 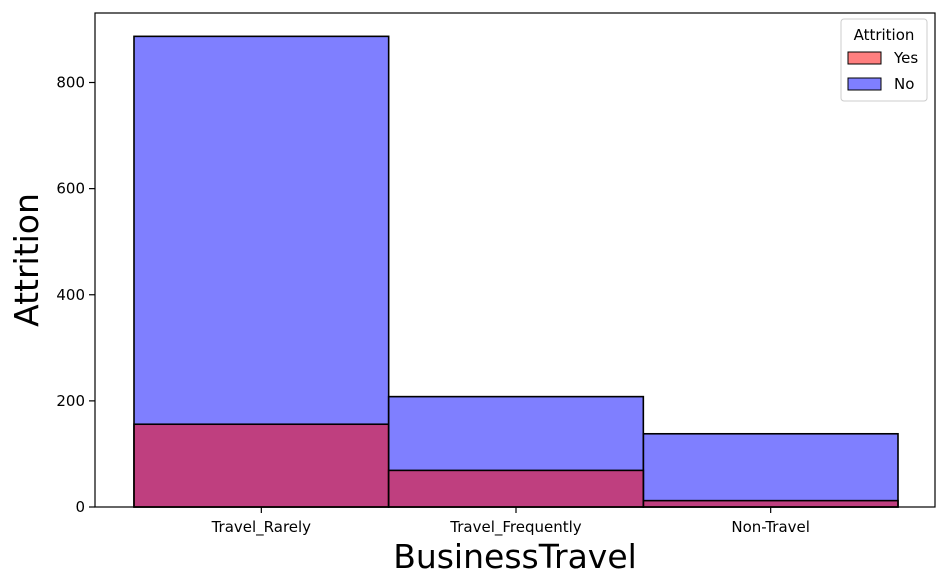 What do you see at coordinates (515, 527) in the screenshot?
I see `x-tick-label: Travel_Frequently` at bounding box center [515, 527].